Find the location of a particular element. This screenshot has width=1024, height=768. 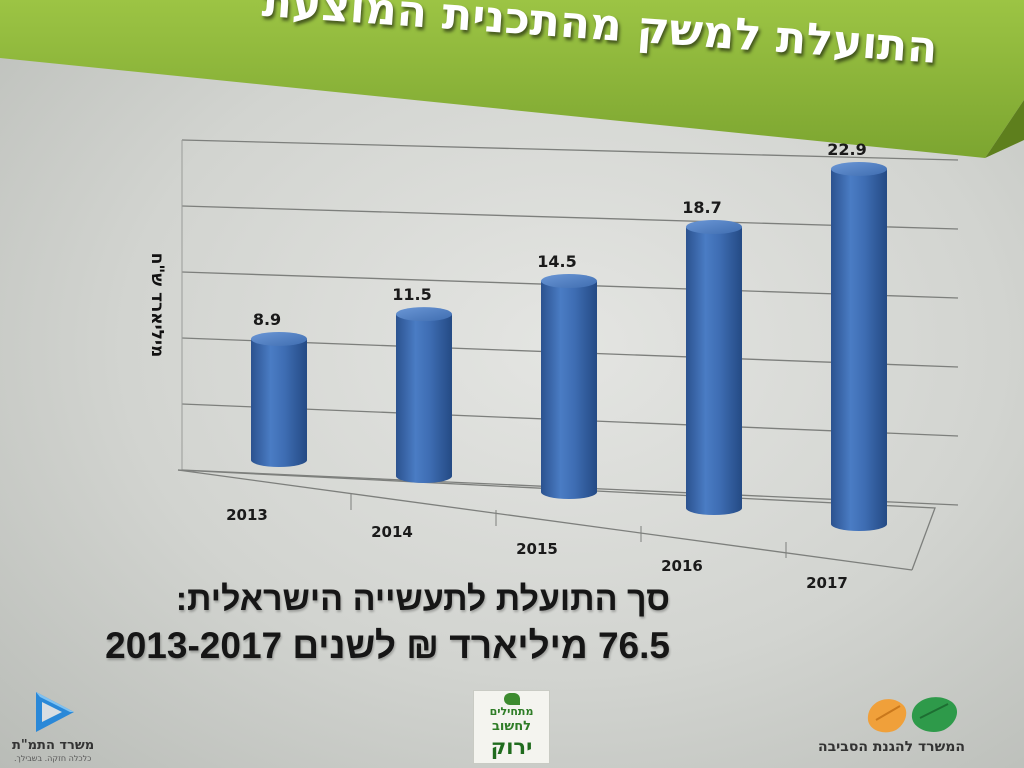

bar-2016 is located at coordinates (714, 367).